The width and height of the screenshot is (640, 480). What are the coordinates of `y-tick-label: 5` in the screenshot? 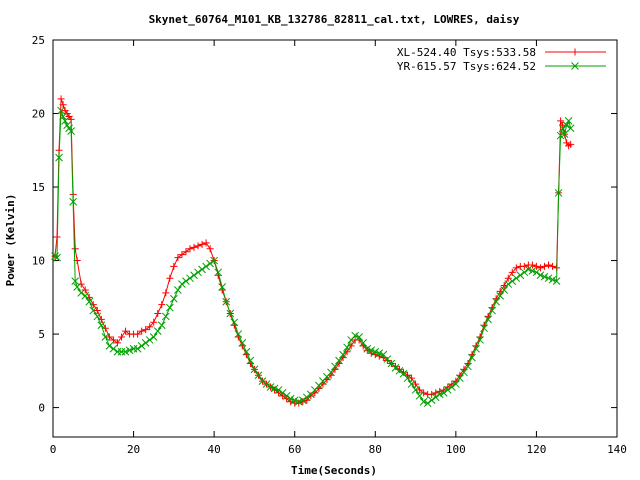 It's located at (41, 334).